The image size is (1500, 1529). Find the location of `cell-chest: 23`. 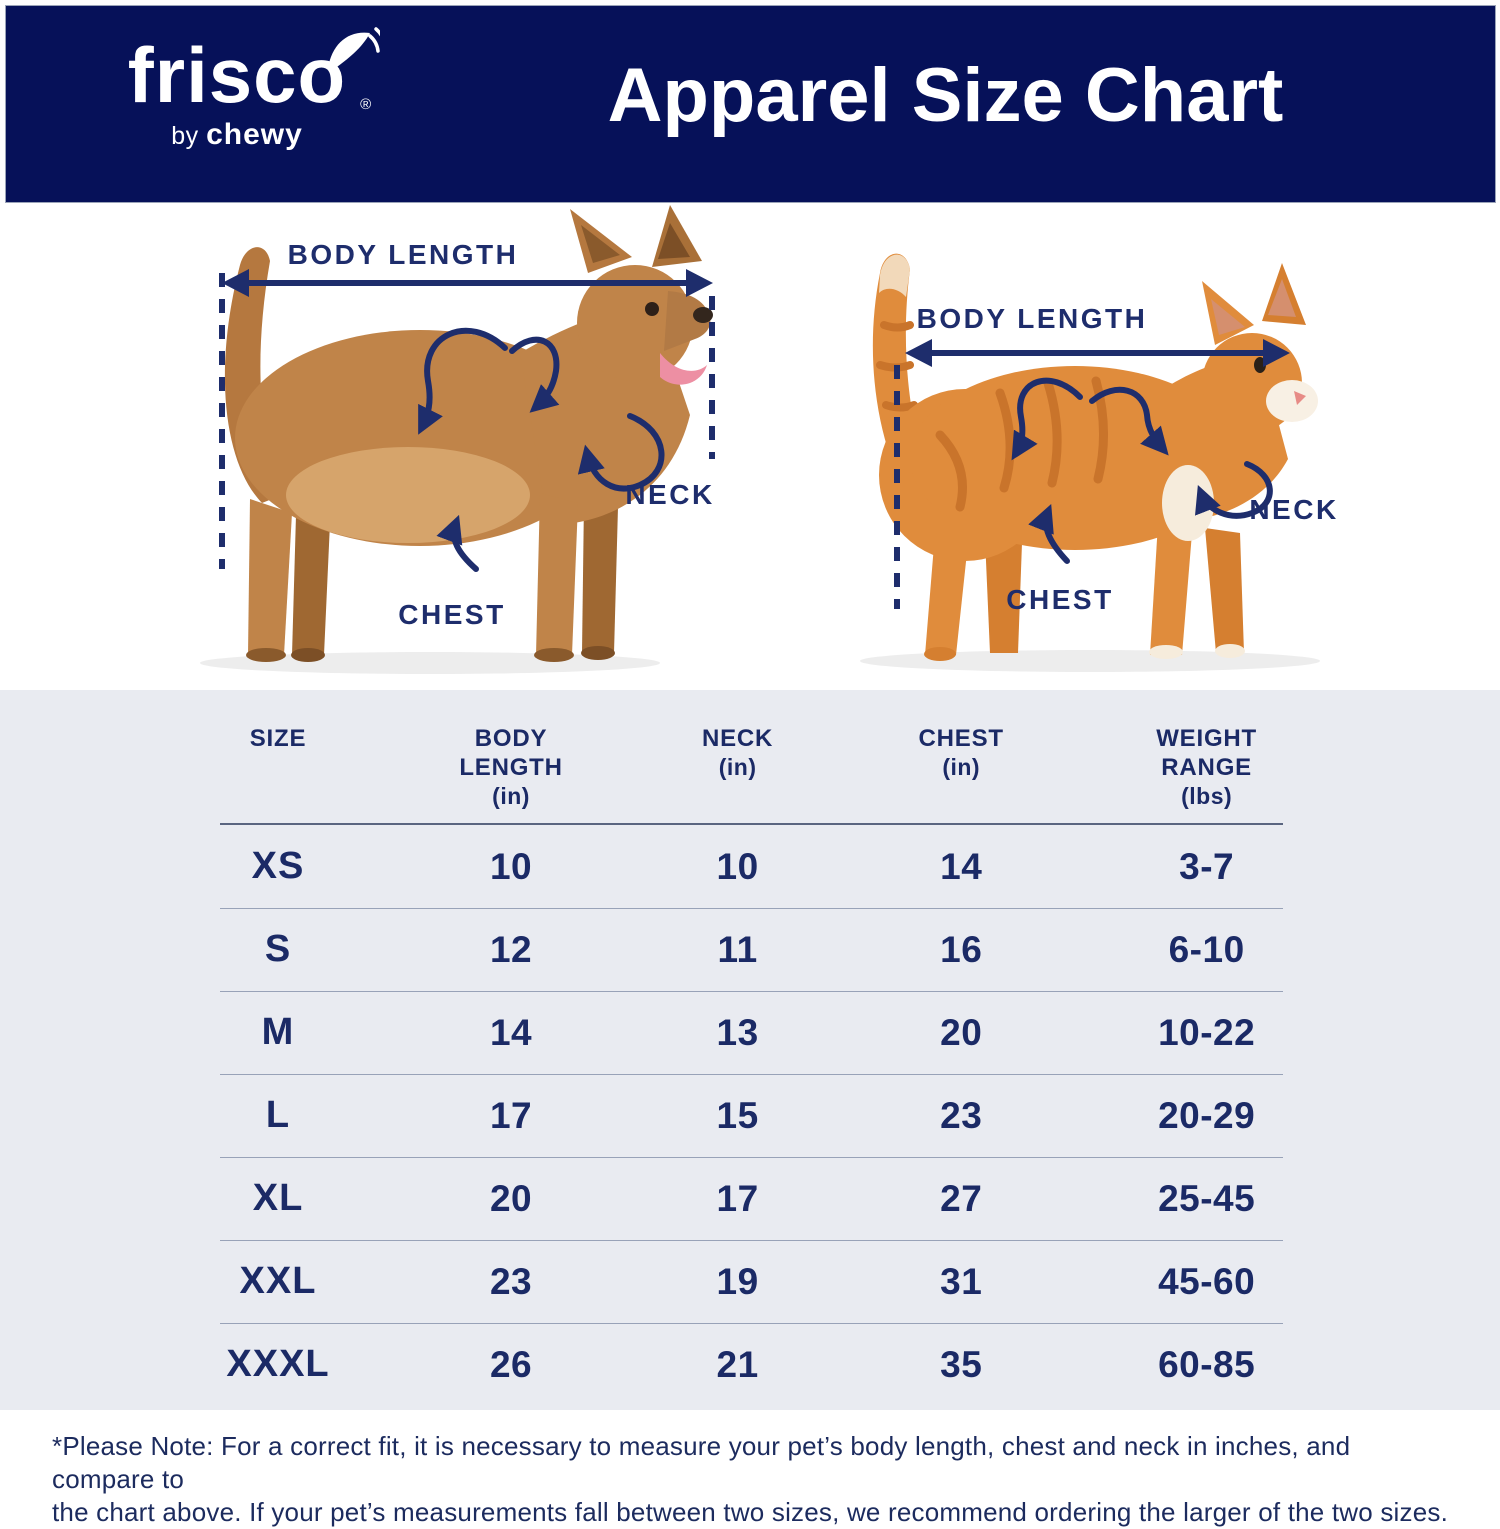

cell-chest: 23 is located at coordinates (961, 1115).